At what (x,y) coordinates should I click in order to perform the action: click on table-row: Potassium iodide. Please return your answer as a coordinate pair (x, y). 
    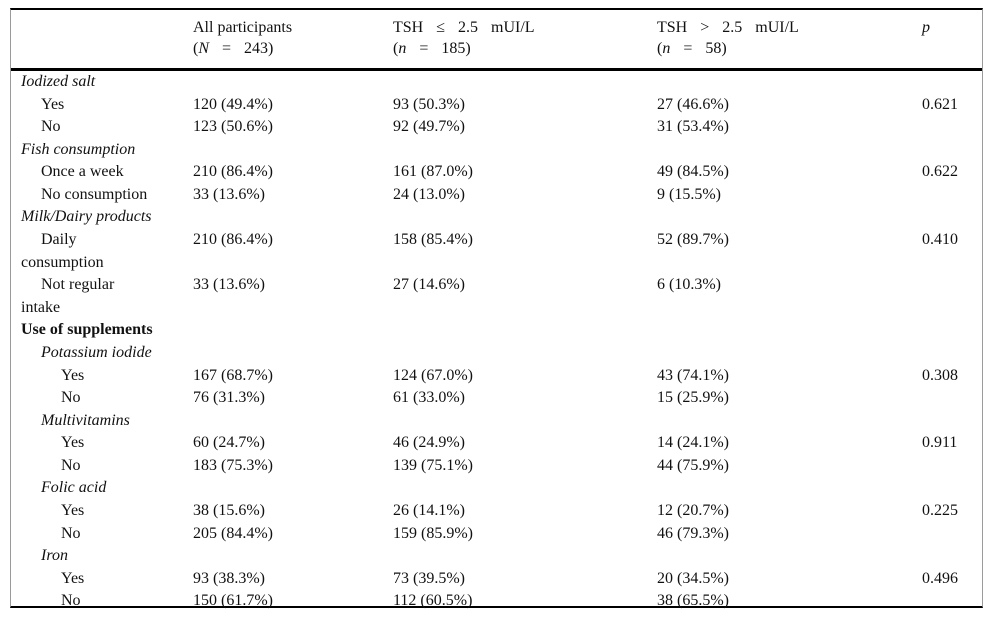
    Looking at the image, I should click on (496, 353).